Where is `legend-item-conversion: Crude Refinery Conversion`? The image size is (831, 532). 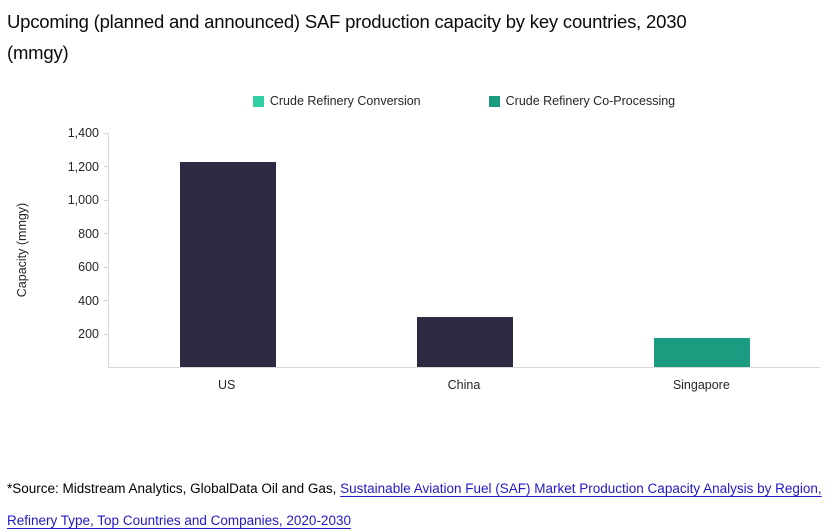 legend-item-conversion: Crude Refinery Conversion is located at coordinates (336, 101).